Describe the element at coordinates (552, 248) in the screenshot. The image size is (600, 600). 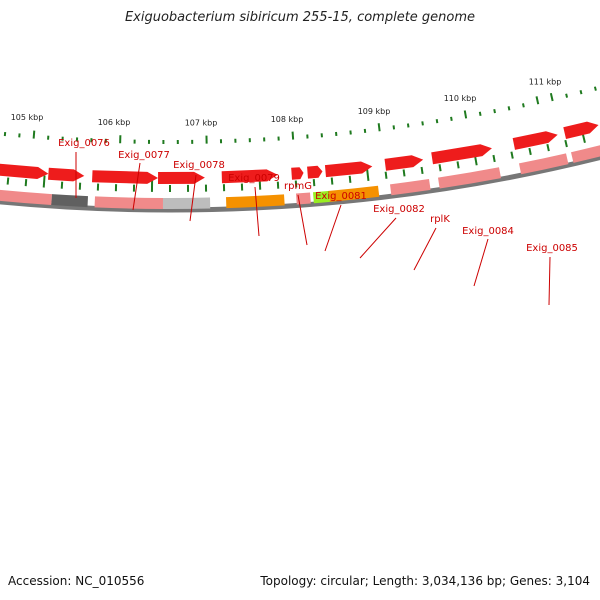
I see `gene-label-g0085: Exig_0085` at that location.